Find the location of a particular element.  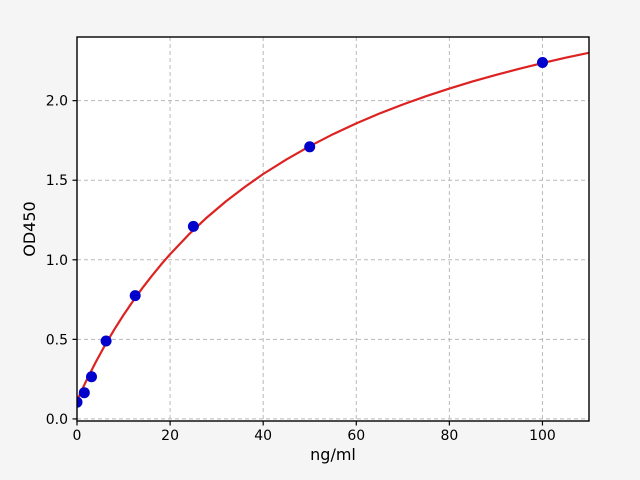

x-tick-label: 80 is located at coordinates (449, 436).